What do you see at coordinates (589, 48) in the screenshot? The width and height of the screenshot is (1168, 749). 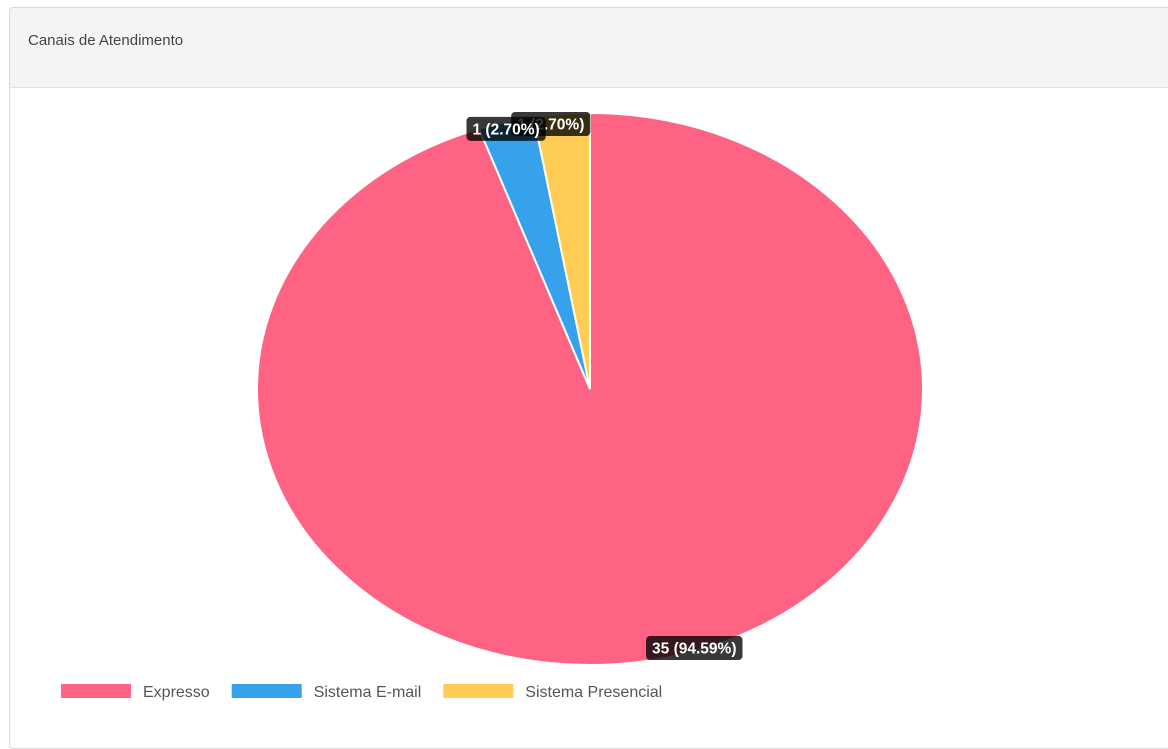 I see `panel-header: Canais de Atendimento` at bounding box center [589, 48].